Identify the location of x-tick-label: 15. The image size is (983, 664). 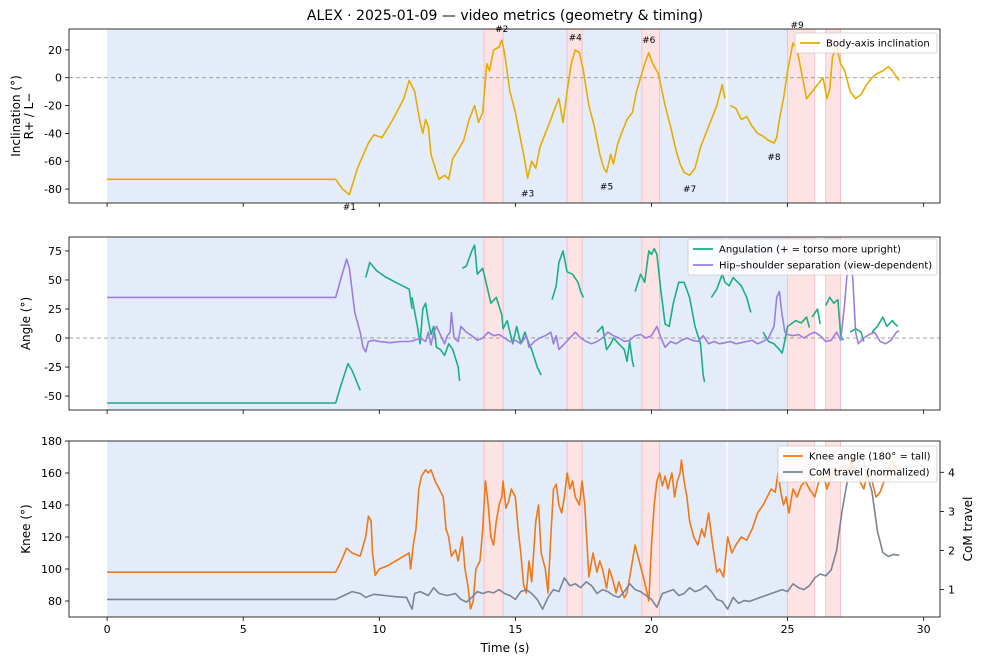
(515, 629).